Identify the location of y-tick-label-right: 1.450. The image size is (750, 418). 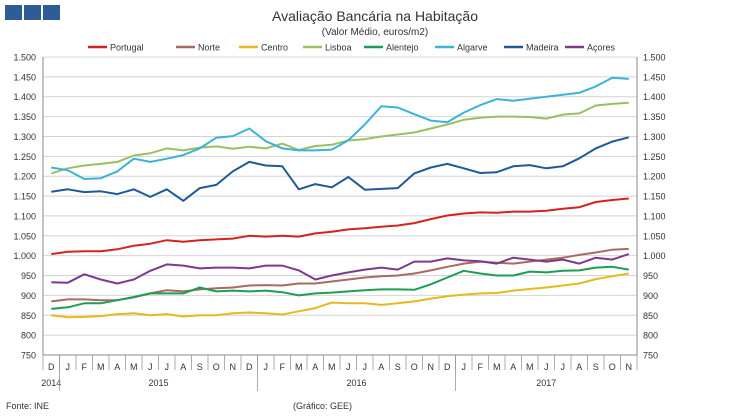
(654, 77).